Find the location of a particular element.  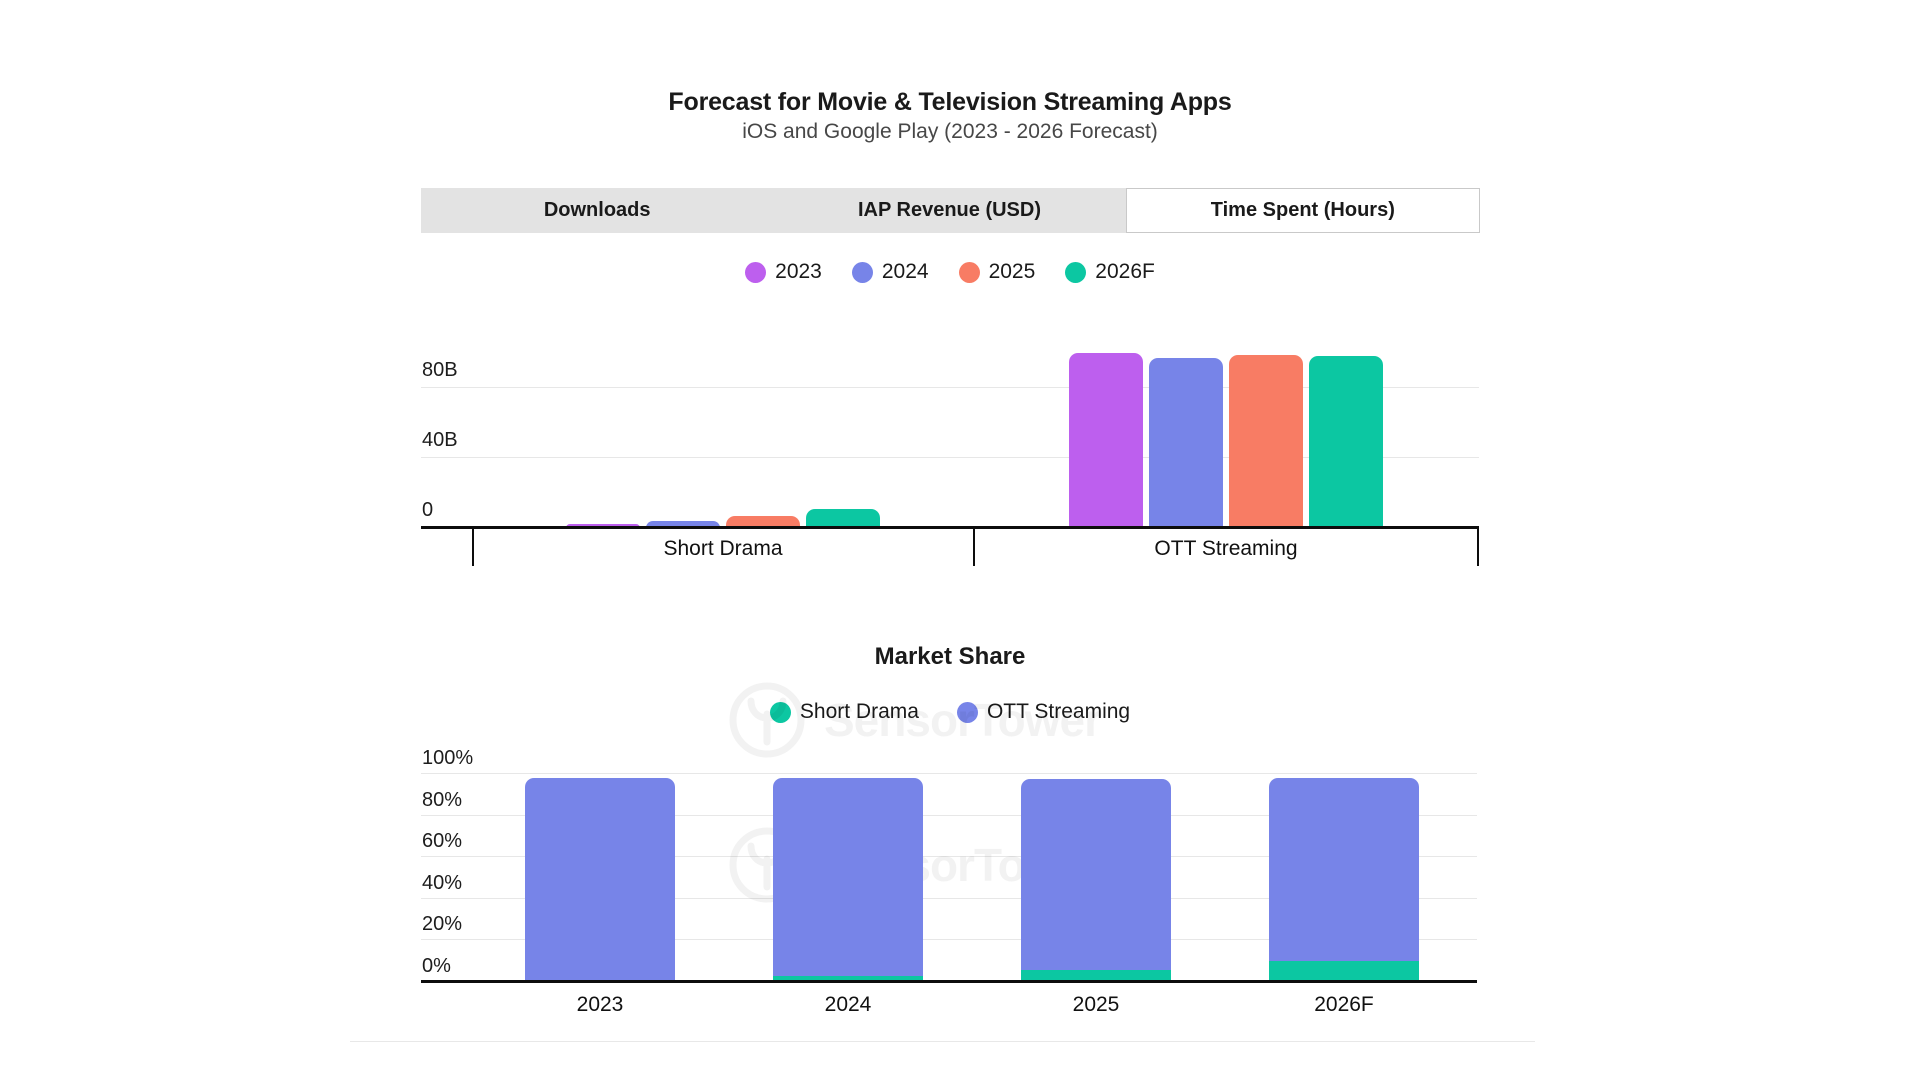

tab-iap-revenue-usd: IAP Revenue (USD) is located at coordinates (949, 210).